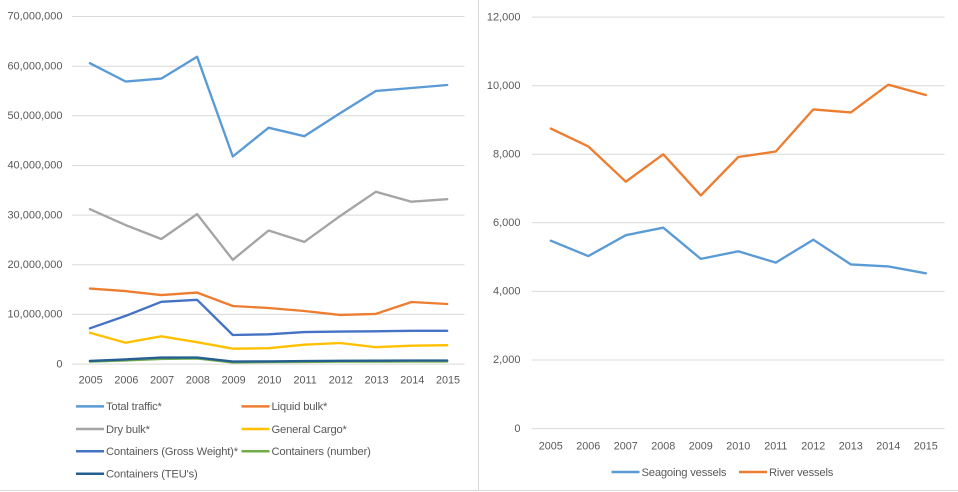  Describe the element at coordinates (128, 430) in the screenshot. I see `svg-text: Dry bulk*` at that location.